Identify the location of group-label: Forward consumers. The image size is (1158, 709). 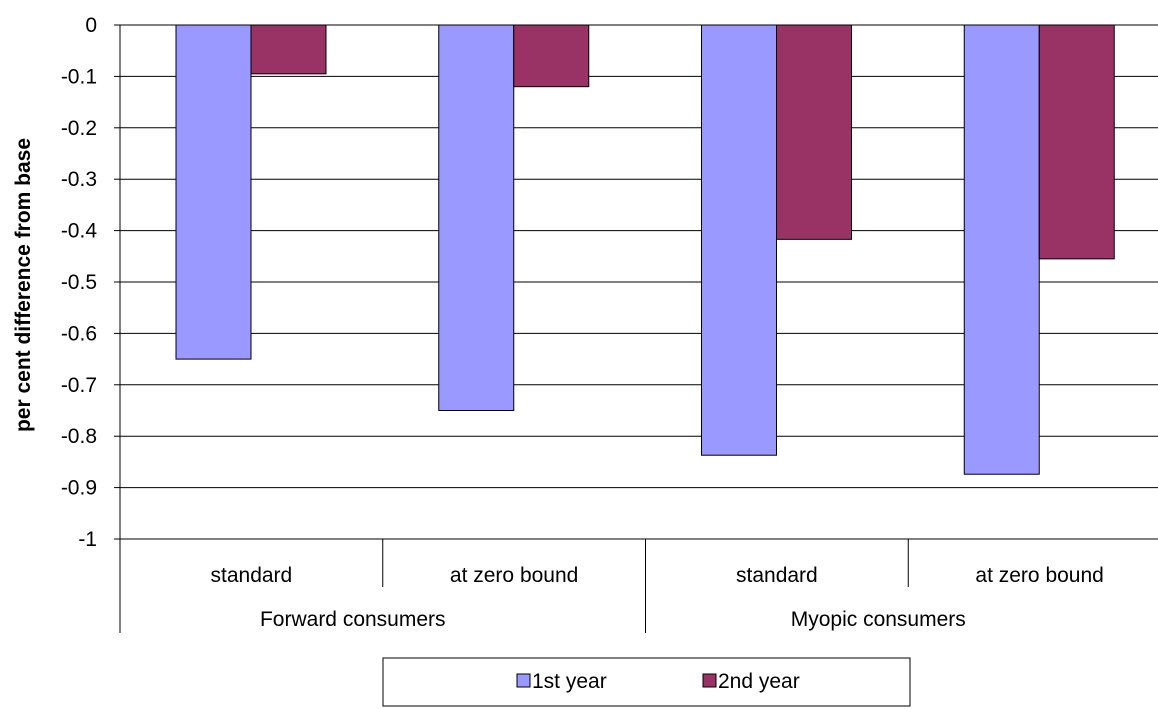
(353, 619).